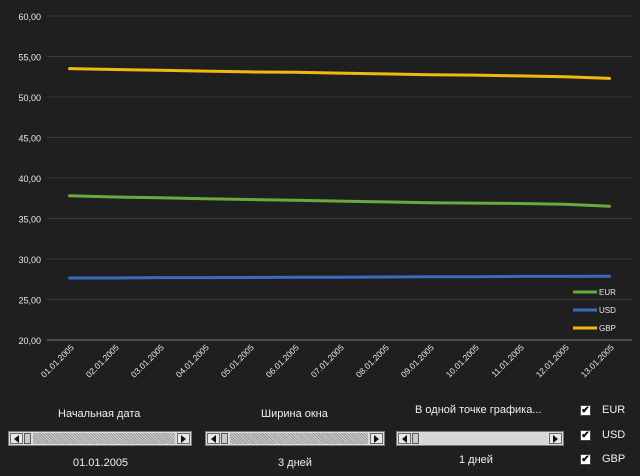 The image size is (640, 476). I want to click on y-tick-label: 45,00, so click(29, 139).